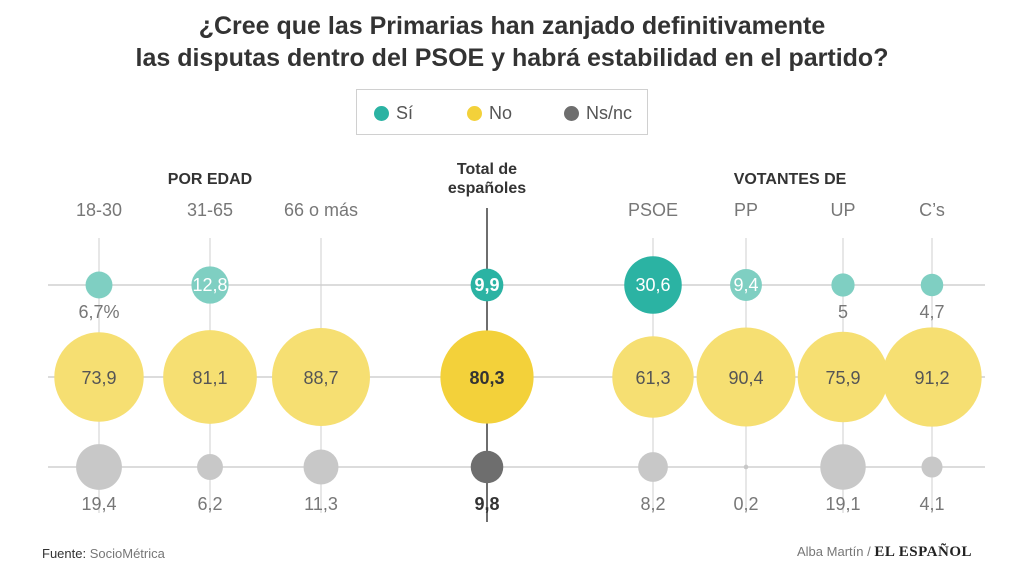 Image resolution: width=1024 pixels, height=576 pixels. I want to click on bubble-si-total, so click(487, 285).